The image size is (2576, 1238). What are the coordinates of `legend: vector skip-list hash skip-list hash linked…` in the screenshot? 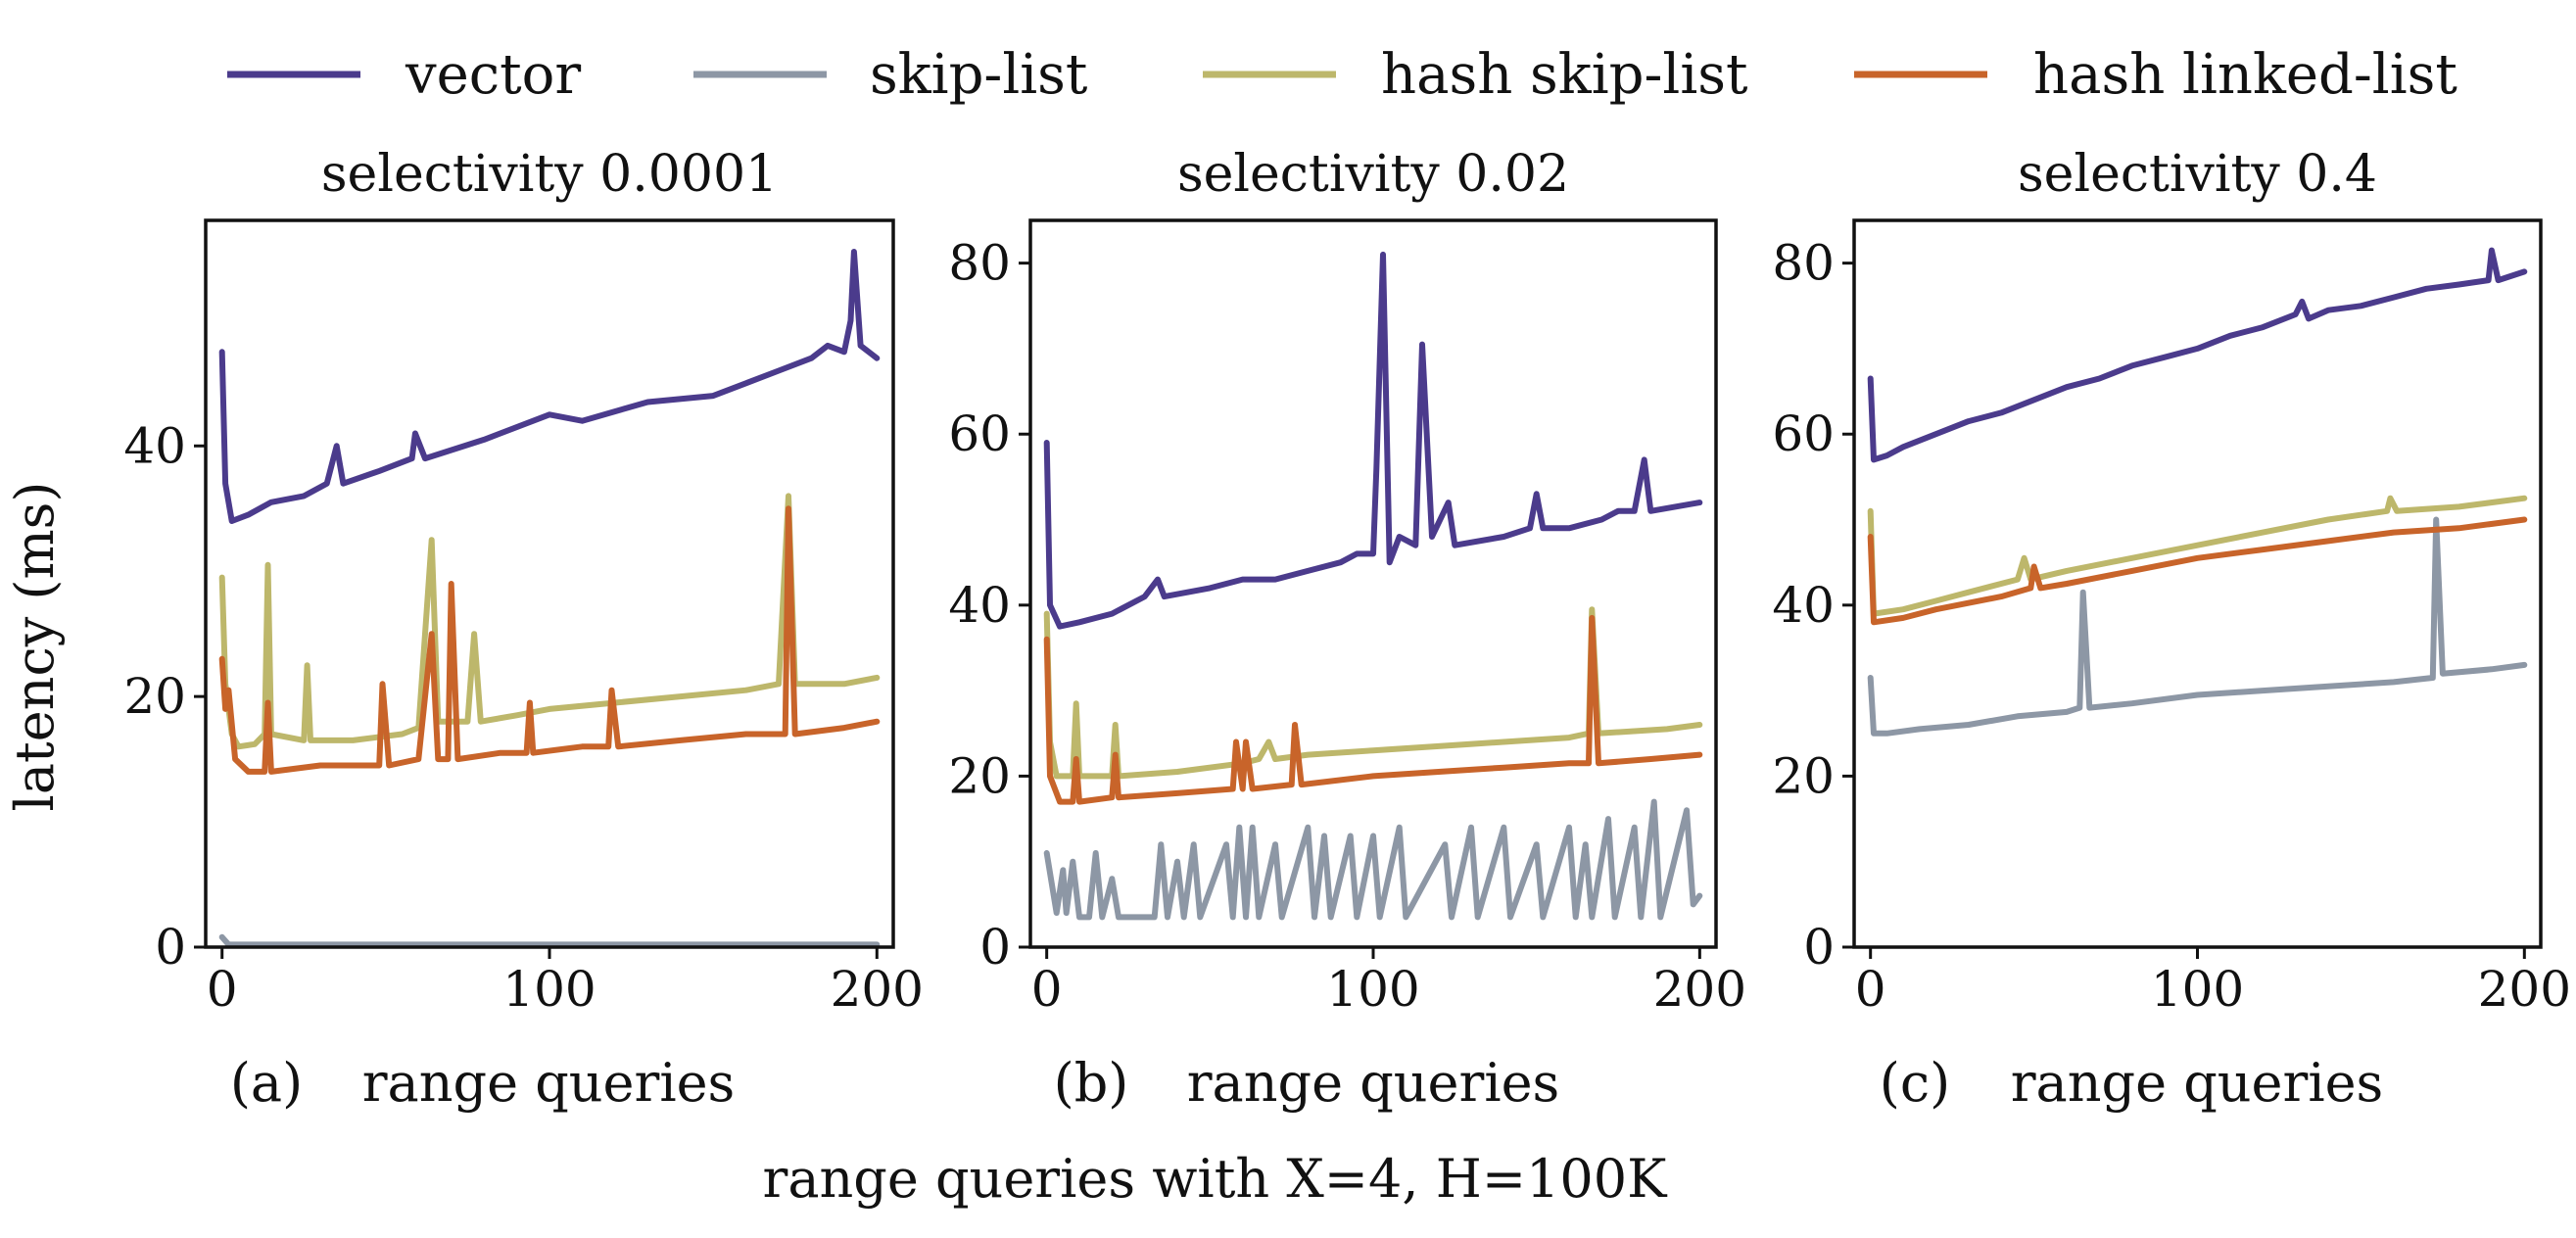 It's located at (1342, 75).